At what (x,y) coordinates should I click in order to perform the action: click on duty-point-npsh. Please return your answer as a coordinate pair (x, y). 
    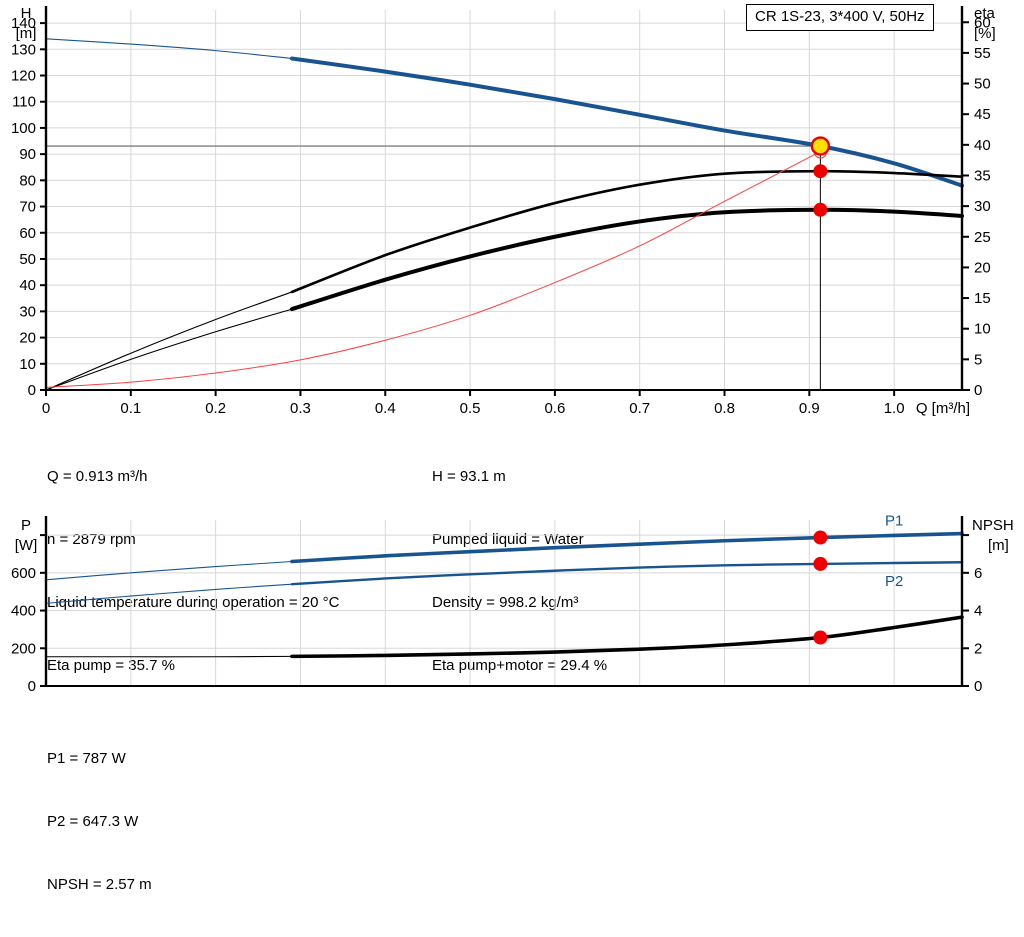
    Looking at the image, I should click on (820, 638).